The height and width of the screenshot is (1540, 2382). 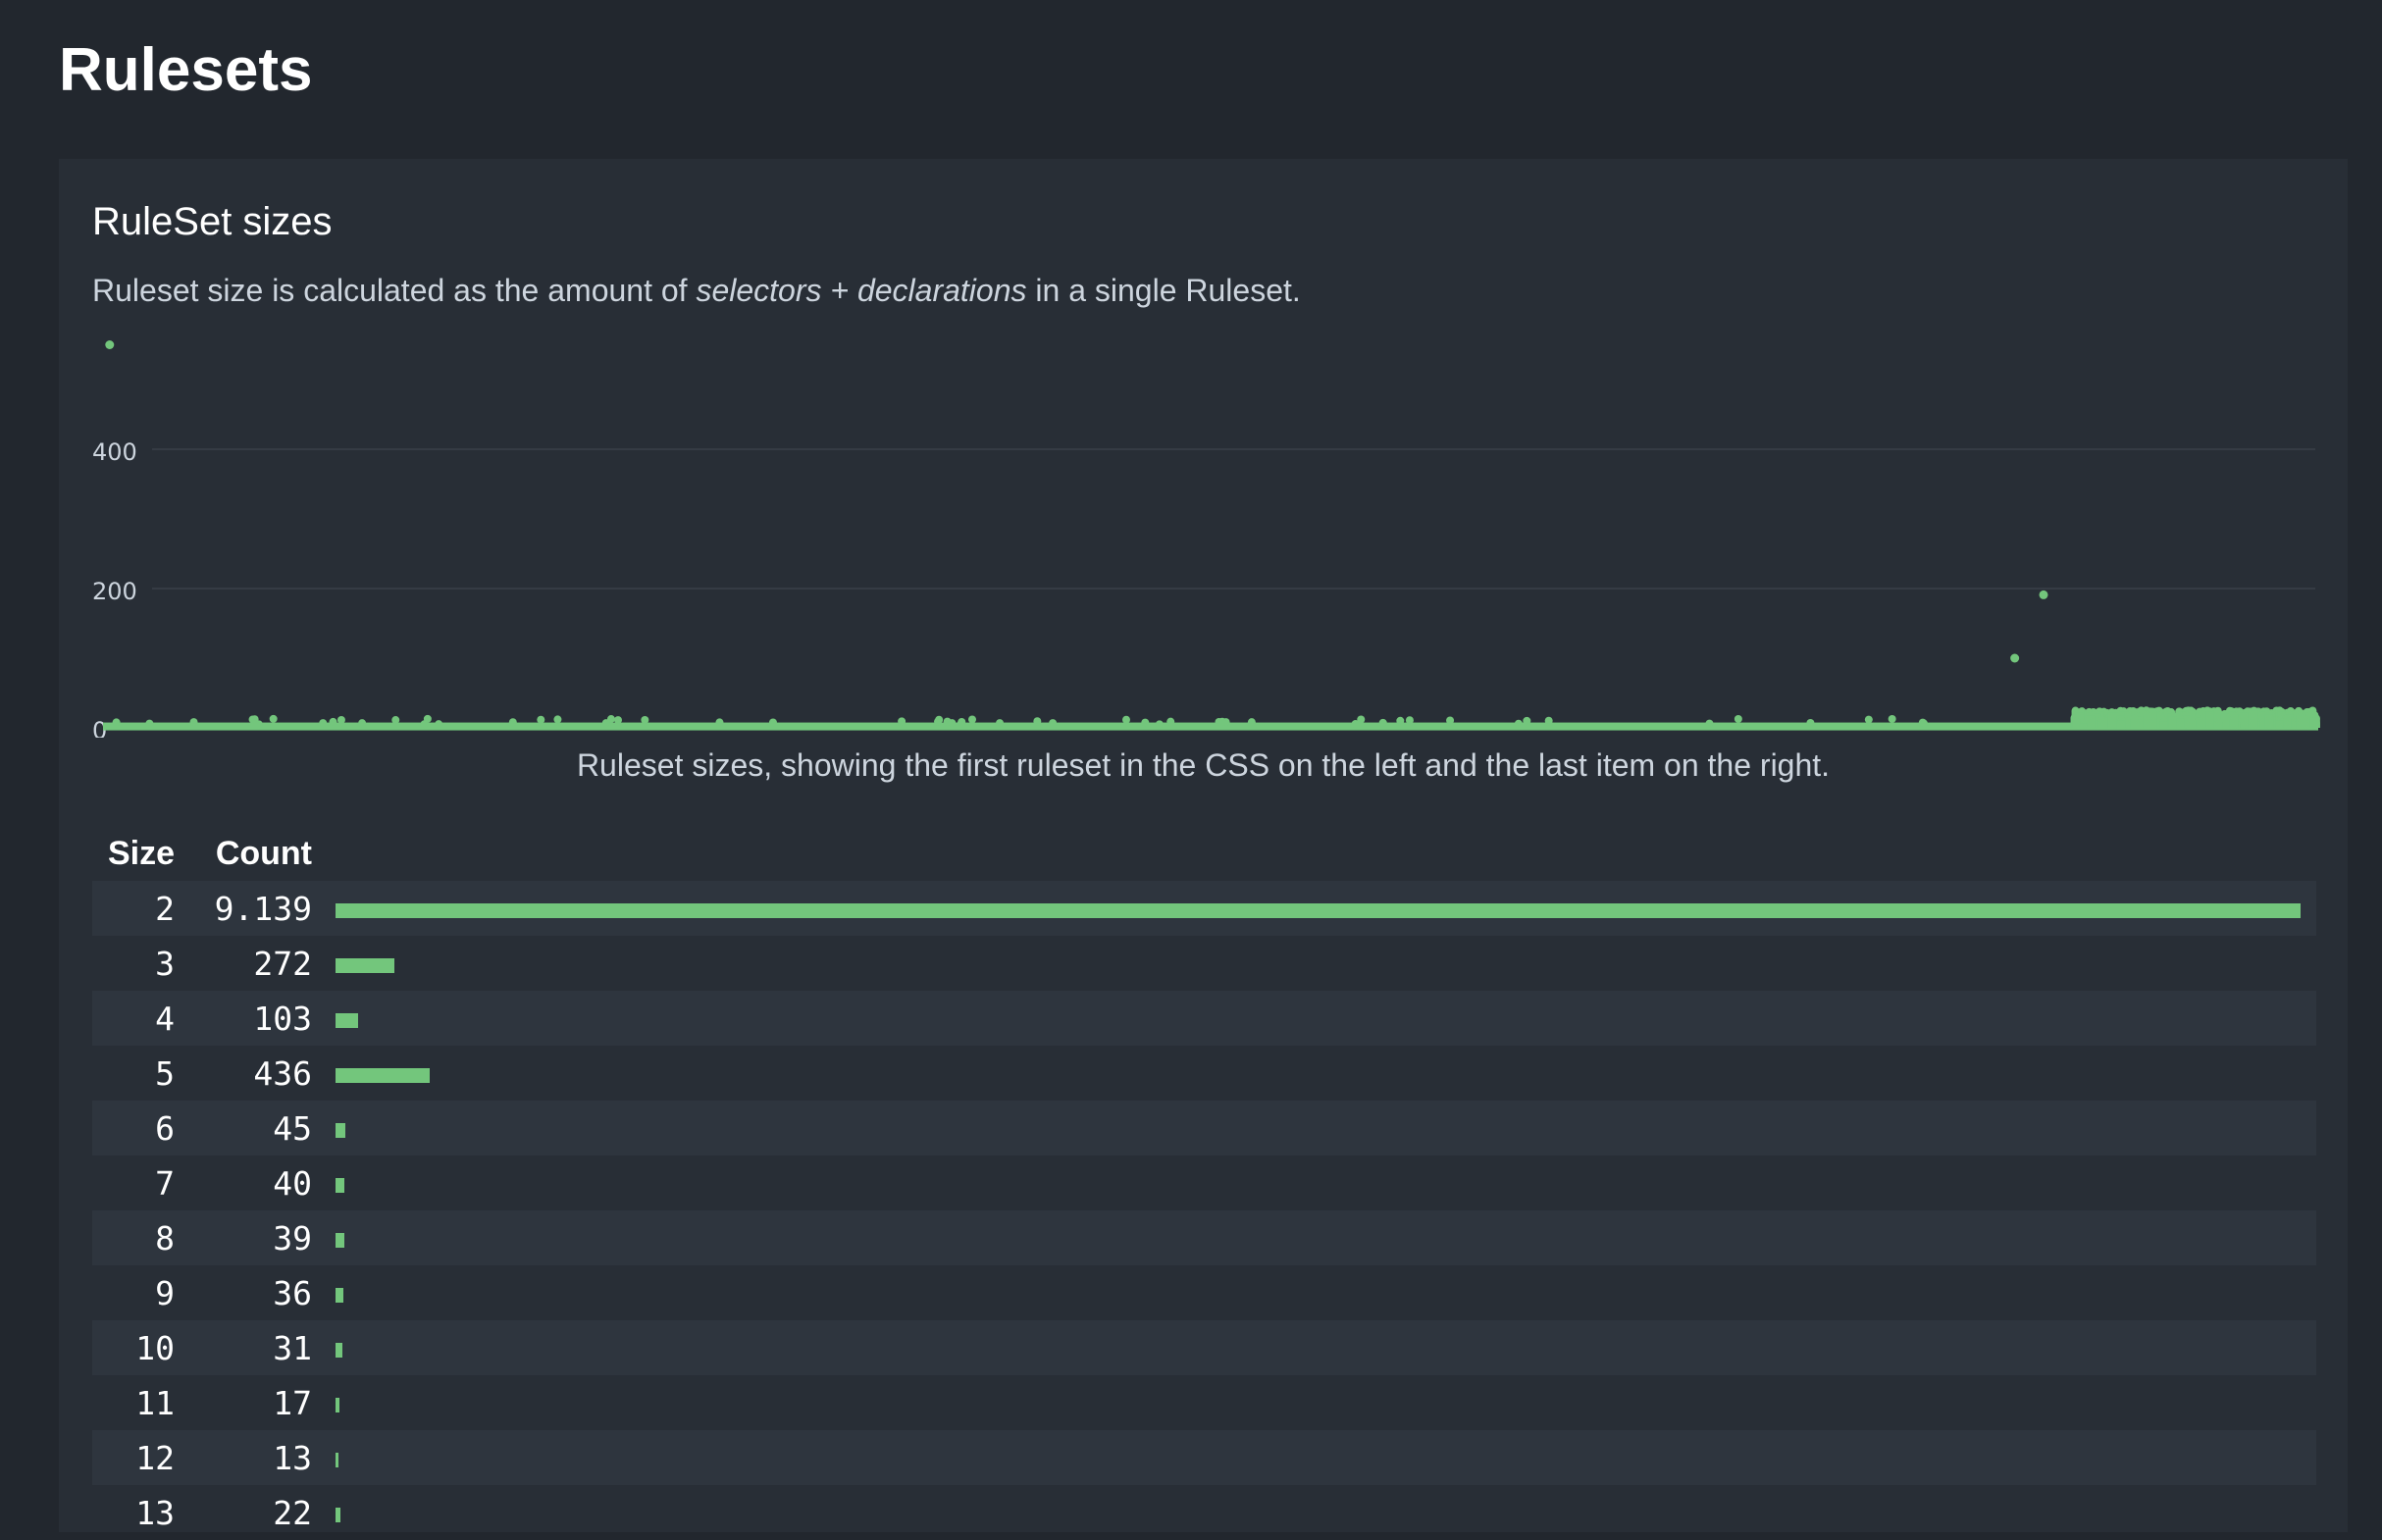 What do you see at coordinates (1204, 1128) in the screenshot?
I see `table-row: 6 45` at bounding box center [1204, 1128].